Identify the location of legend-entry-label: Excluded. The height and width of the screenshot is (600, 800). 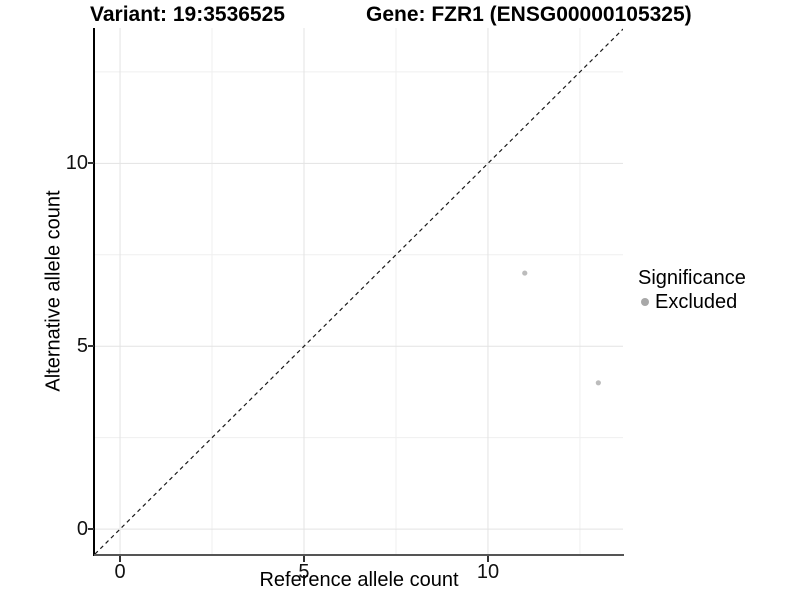
(696, 302).